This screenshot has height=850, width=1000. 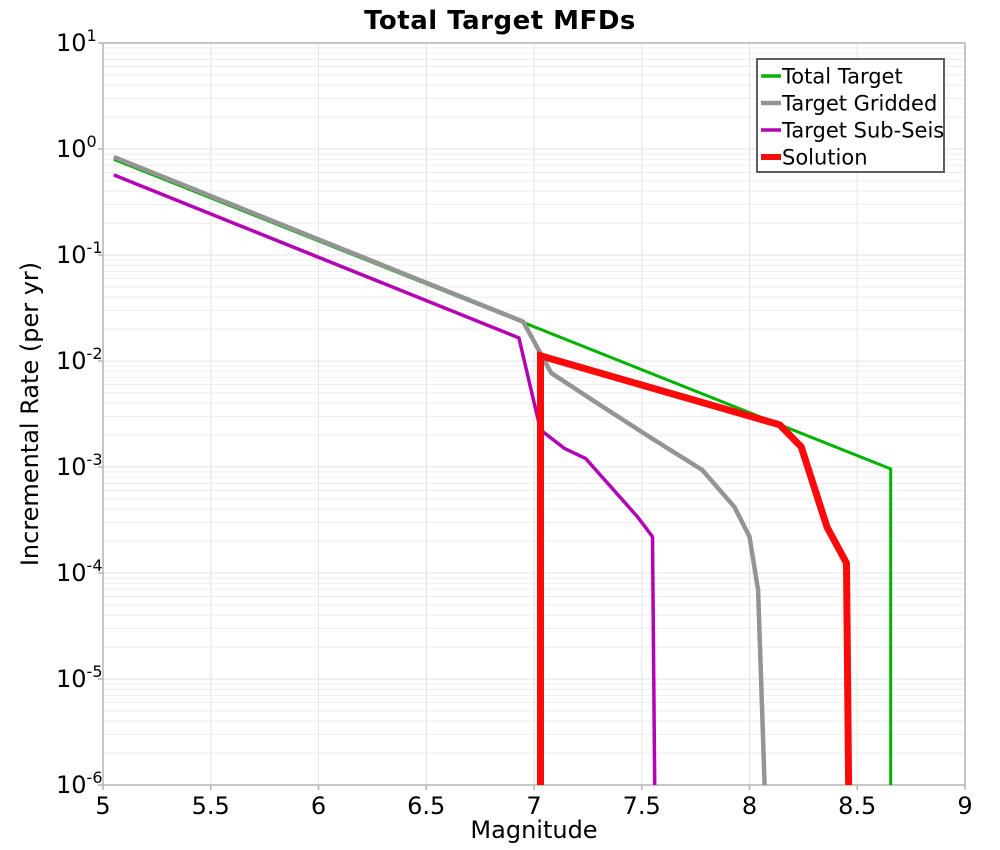 What do you see at coordinates (79, 253) in the screenshot?
I see `y-tick-label: 10⁻¹` at bounding box center [79, 253].